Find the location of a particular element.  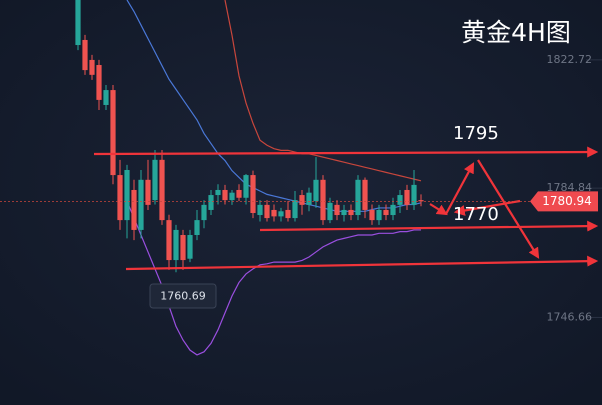

y-tick-label: 1784.84 is located at coordinates (570, 187).